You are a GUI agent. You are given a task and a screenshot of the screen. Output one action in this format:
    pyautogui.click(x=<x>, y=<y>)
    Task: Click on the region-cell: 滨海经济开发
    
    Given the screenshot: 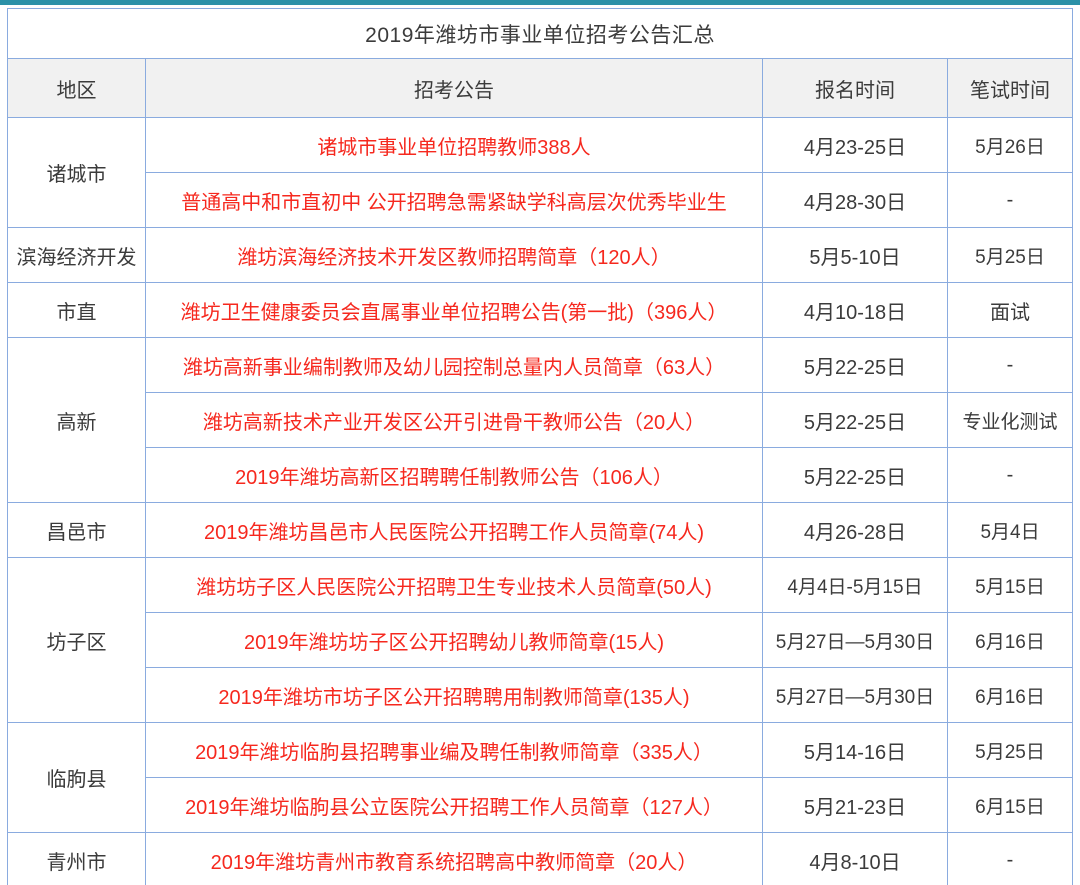 What is the action you would take?
    pyautogui.click(x=76, y=255)
    